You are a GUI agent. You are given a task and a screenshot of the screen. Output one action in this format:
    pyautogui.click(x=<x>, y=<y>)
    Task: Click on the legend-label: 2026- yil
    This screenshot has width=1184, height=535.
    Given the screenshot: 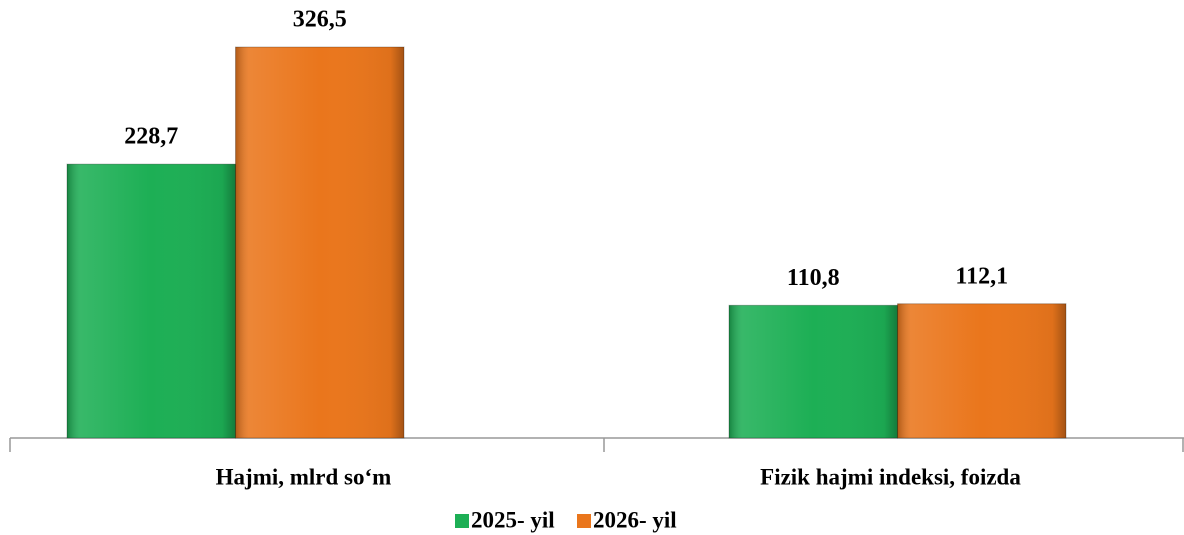 What is the action you would take?
    pyautogui.click(x=635, y=519)
    